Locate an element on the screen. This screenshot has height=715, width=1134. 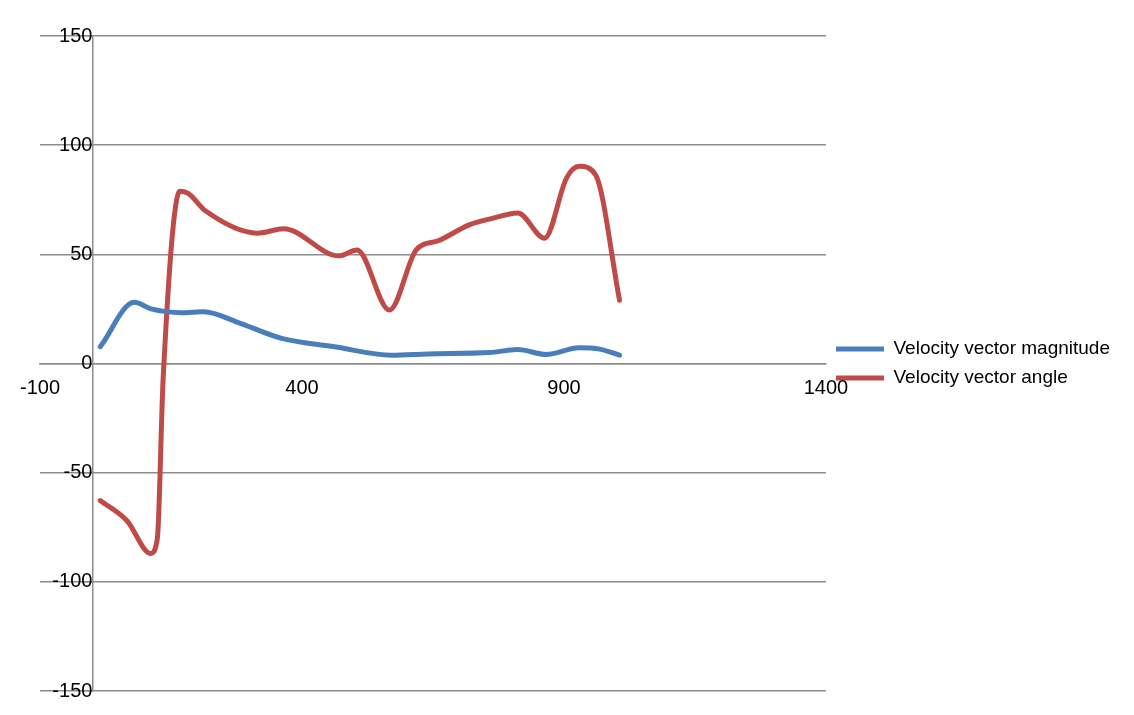
y-tick-label: 0 is located at coordinates (87, 362).